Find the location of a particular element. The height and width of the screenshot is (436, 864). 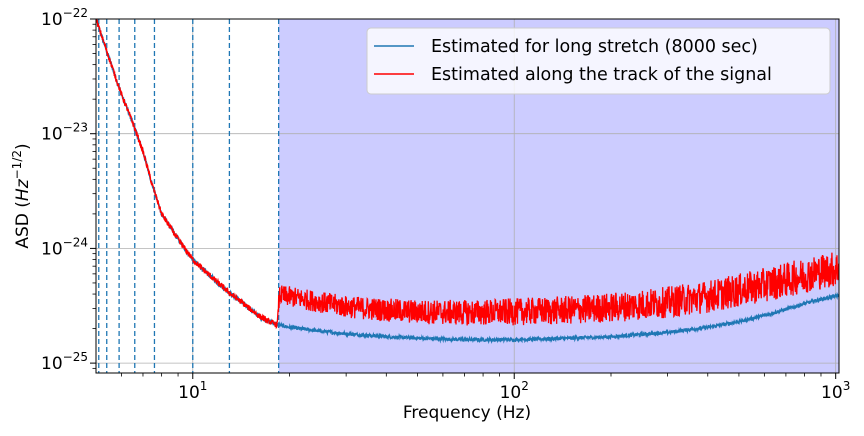

y-tick-label-3: 10−25 is located at coordinates (64, 362).